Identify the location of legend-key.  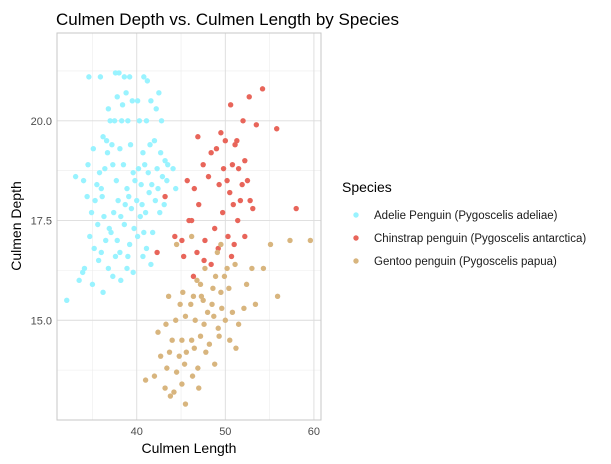
(356, 215).